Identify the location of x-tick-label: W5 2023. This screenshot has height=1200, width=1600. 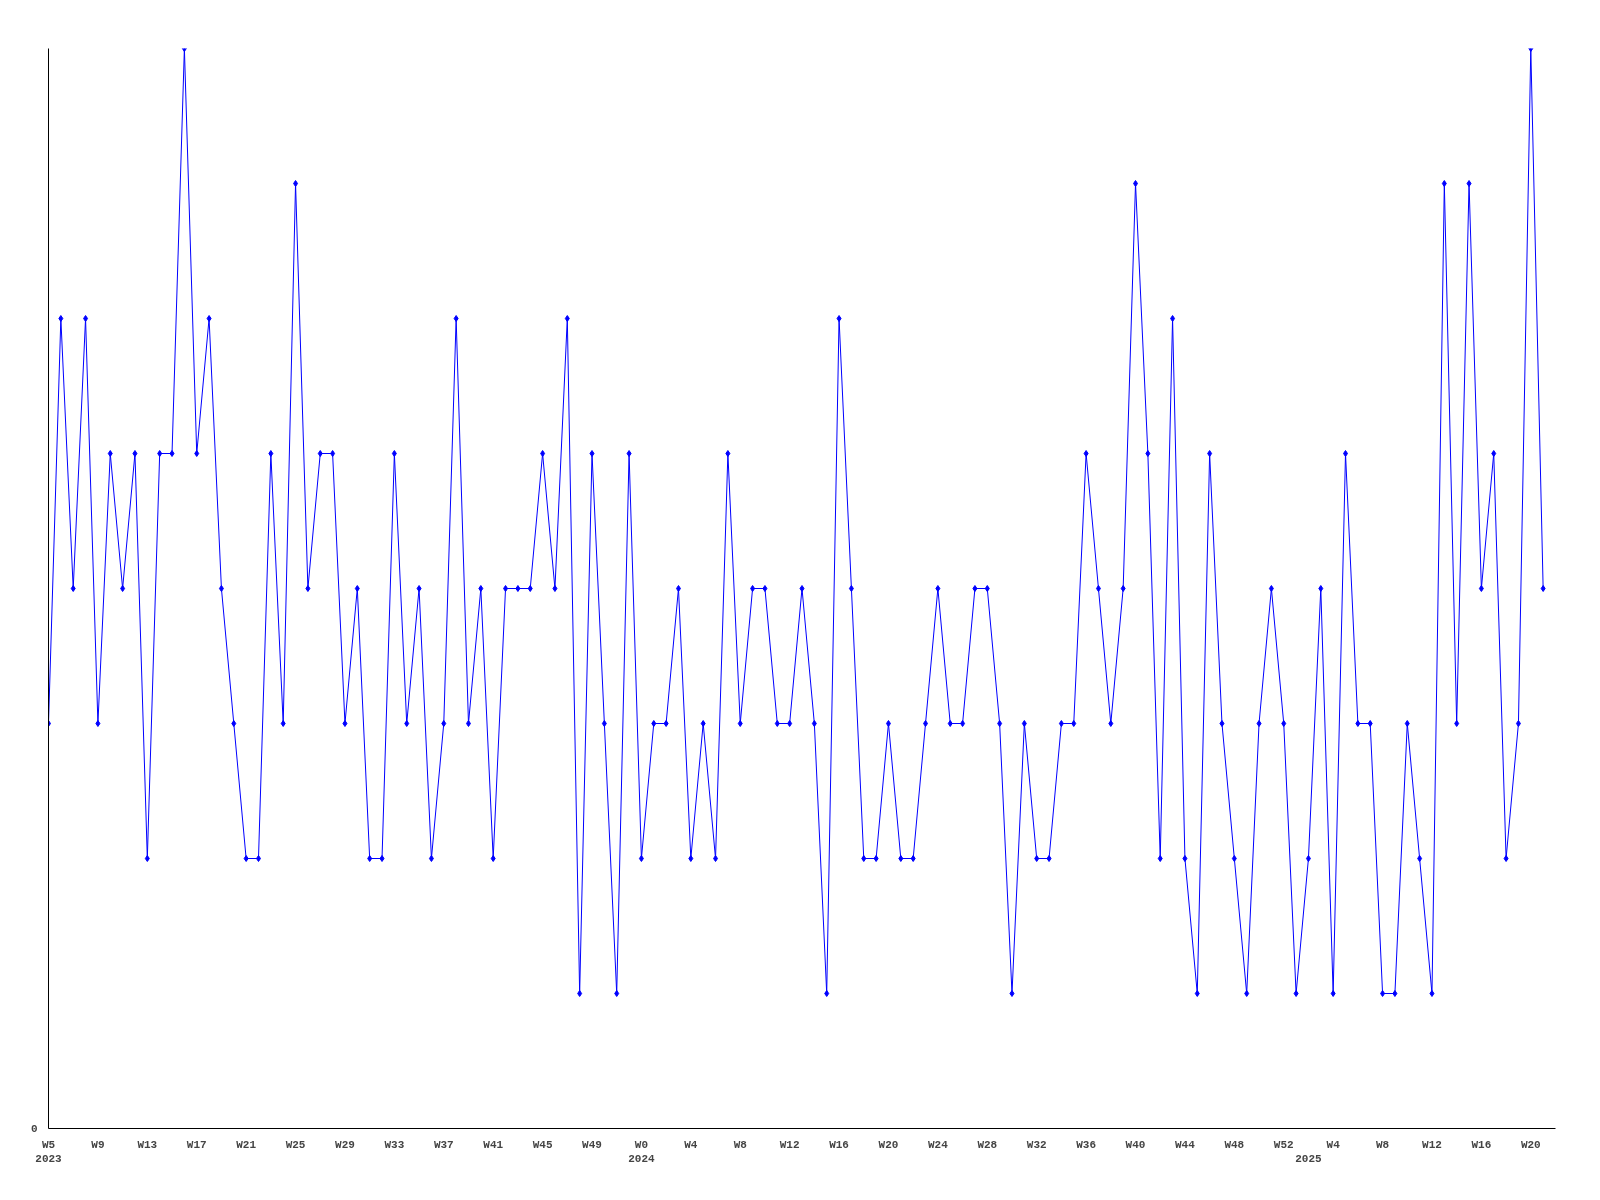
(49, 1151).